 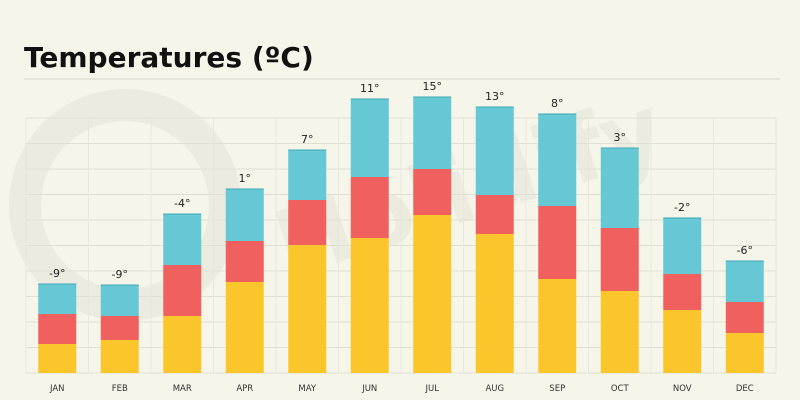 I want to click on category-label: APR, so click(x=244, y=389).